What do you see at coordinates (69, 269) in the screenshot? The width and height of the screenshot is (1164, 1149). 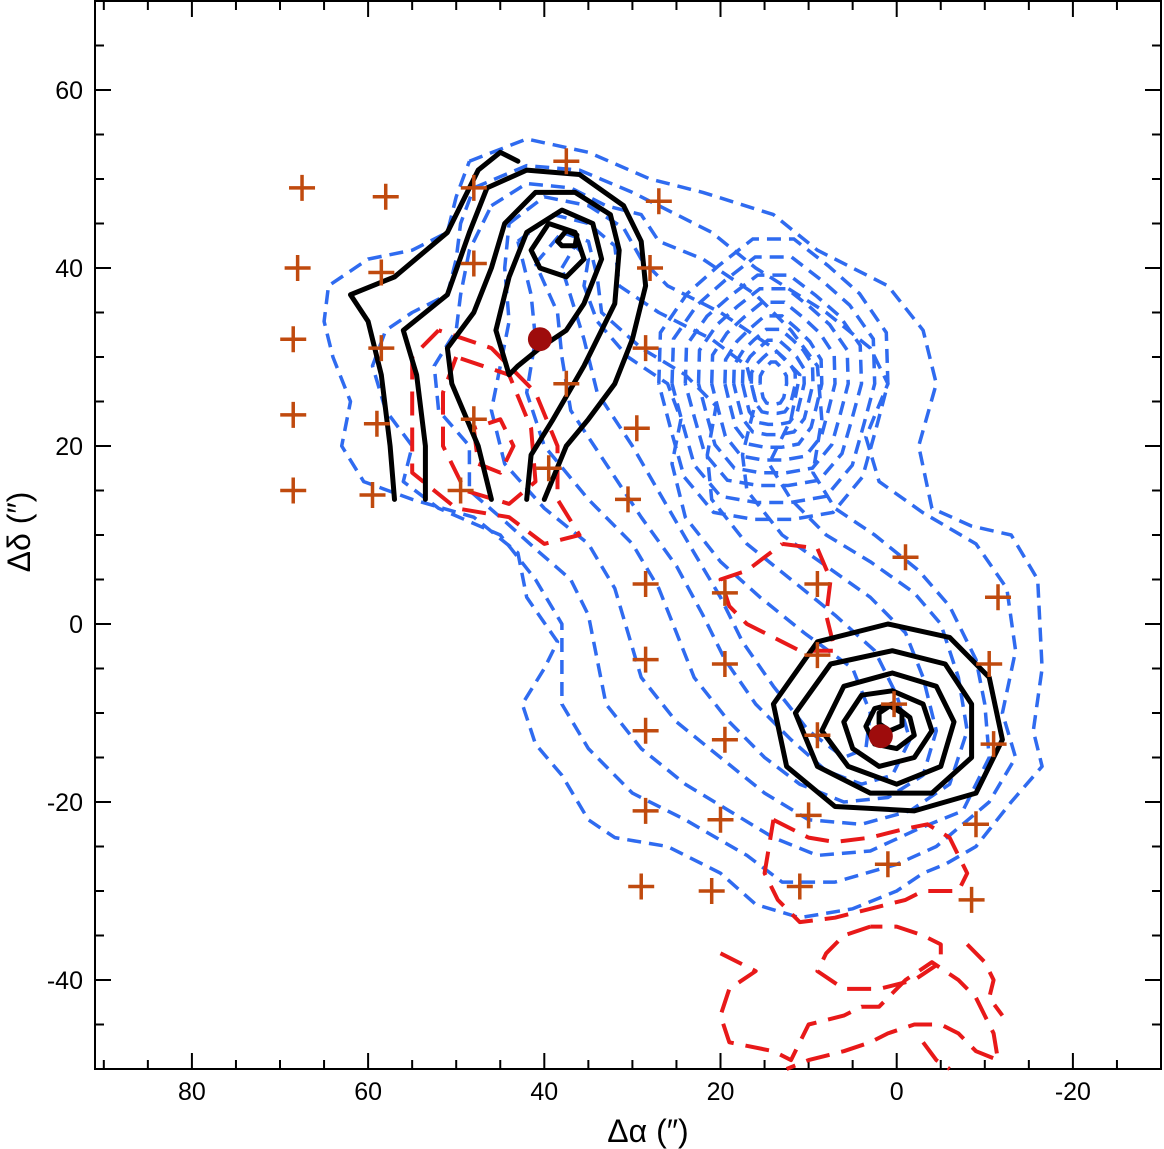 I see `y-tick-label: 40` at bounding box center [69, 269].